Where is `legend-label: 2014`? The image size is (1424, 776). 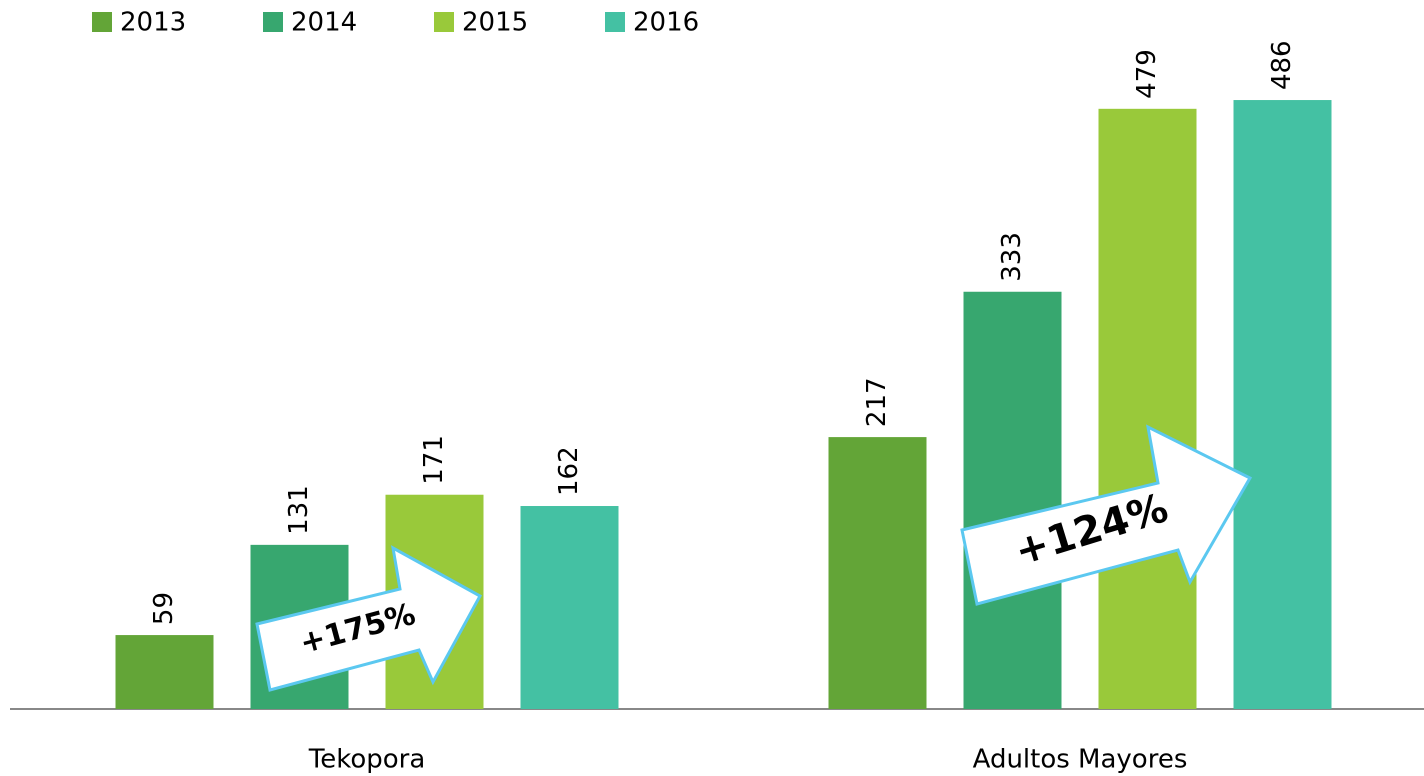 legend-label: 2014 is located at coordinates (324, 23).